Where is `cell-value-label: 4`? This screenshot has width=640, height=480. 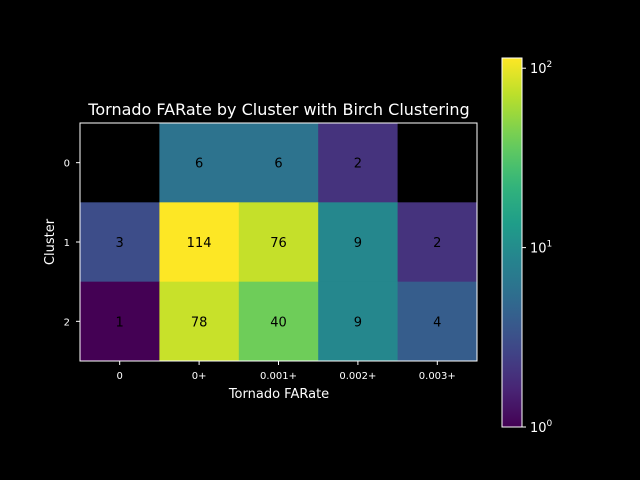
cell-value-label: 4 is located at coordinates (437, 322).